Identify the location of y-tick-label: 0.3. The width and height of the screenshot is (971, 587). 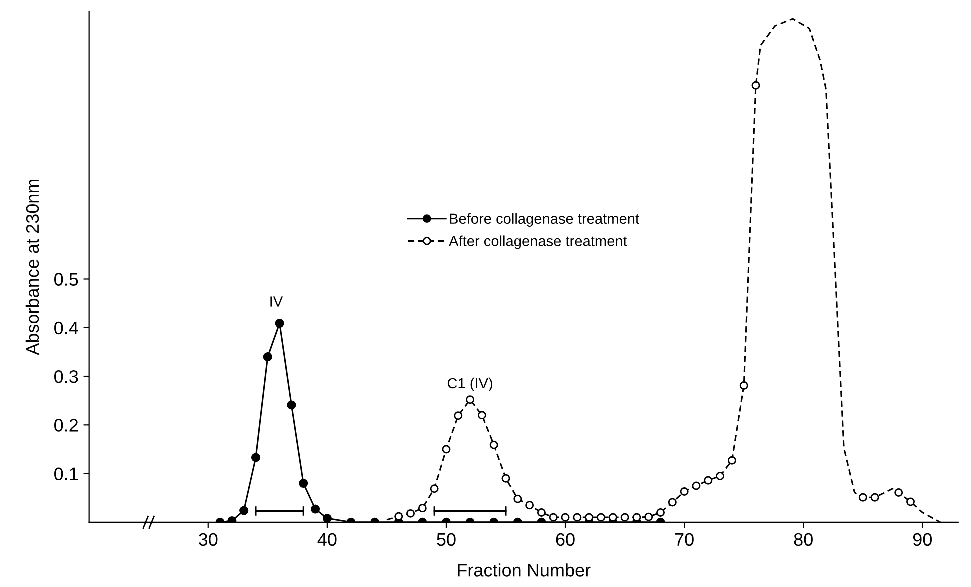
(66, 377).